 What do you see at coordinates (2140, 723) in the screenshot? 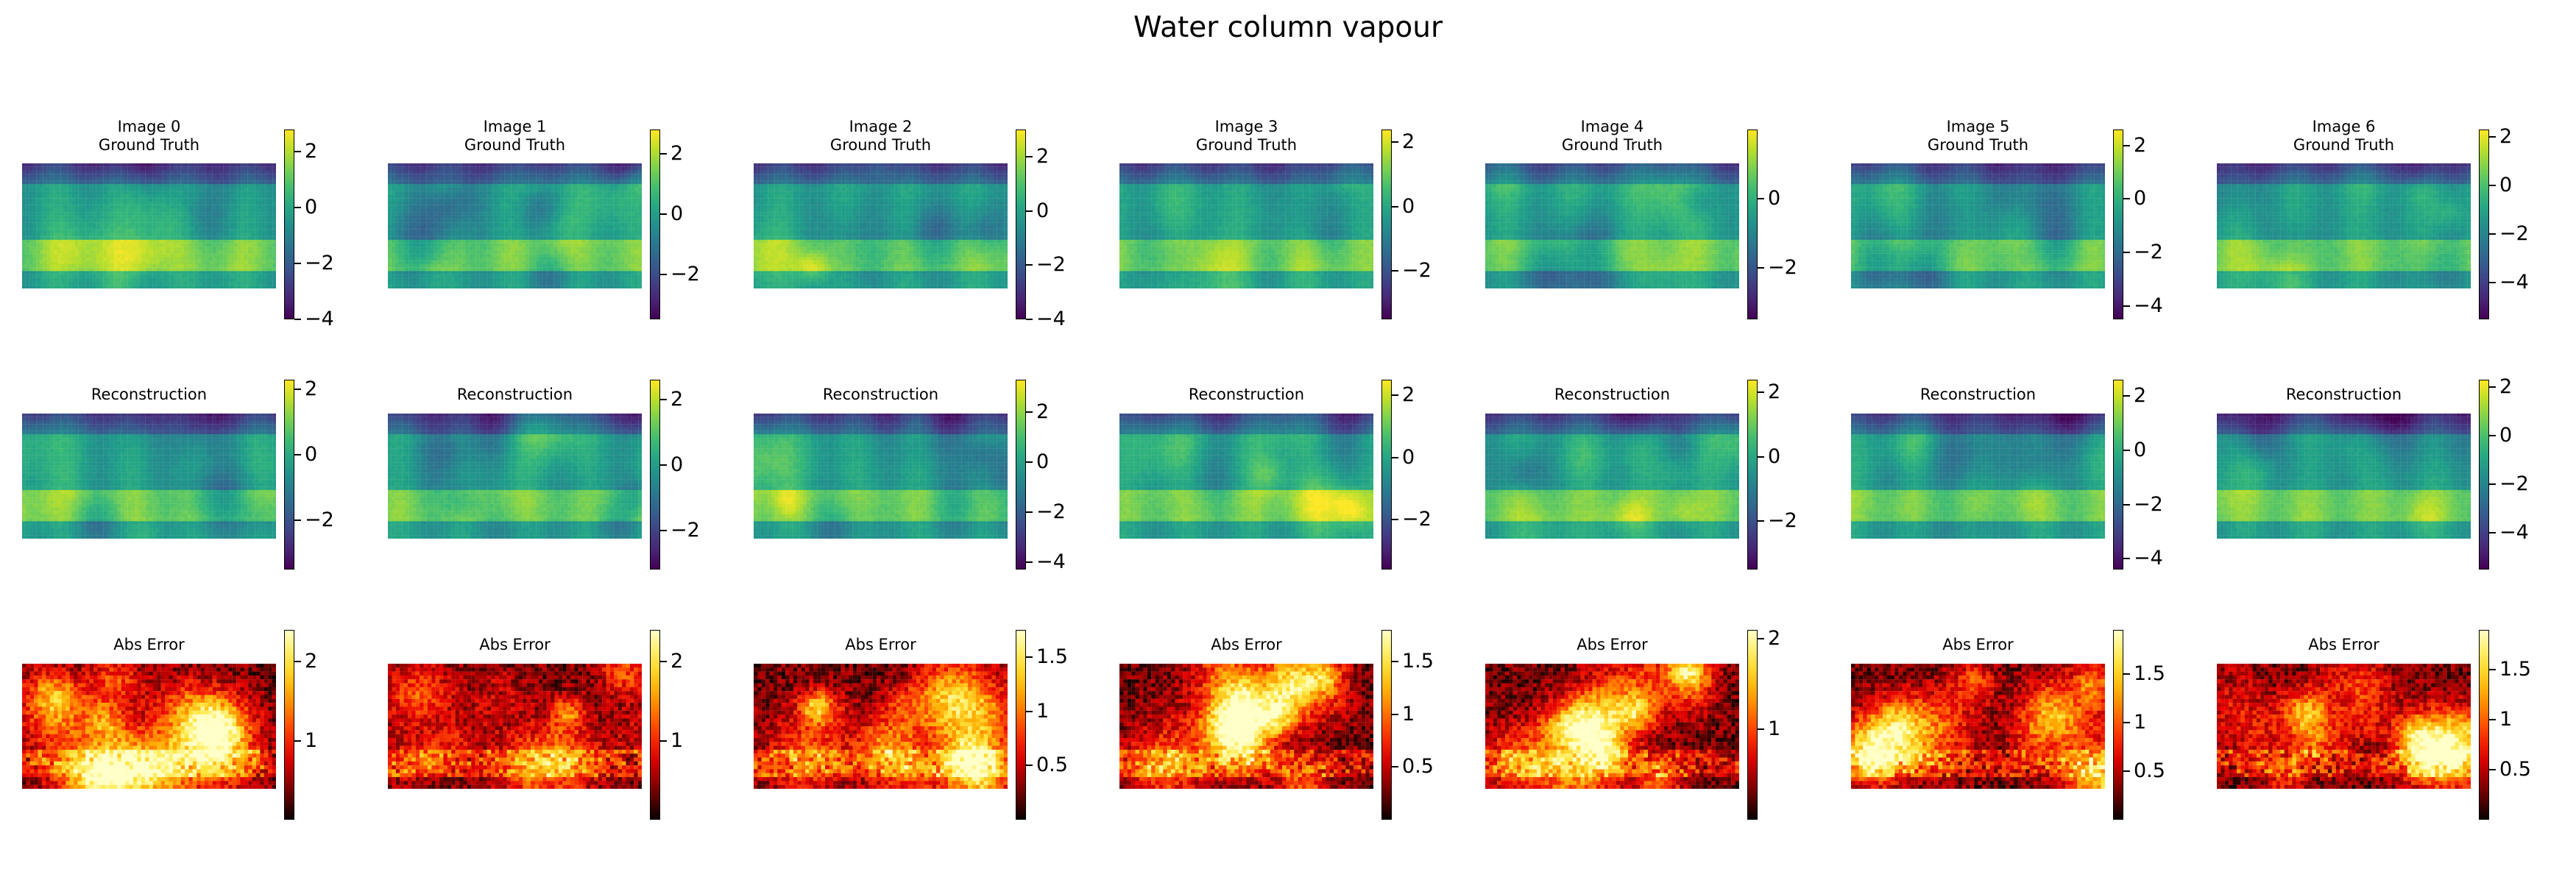
I see `colorbar-tick-label-abs-error-5-1: 1` at bounding box center [2140, 723].